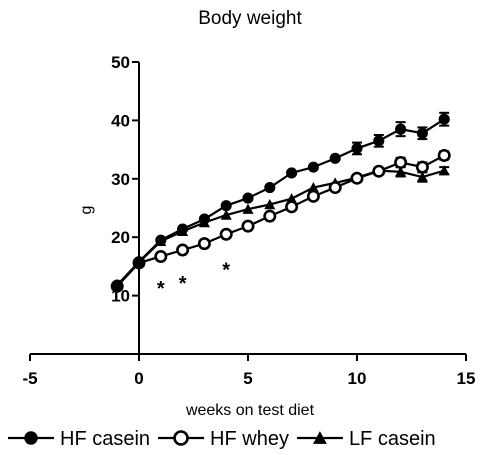 This screenshot has width=483, height=455. What do you see at coordinates (120, 237) in the screenshot?
I see `y-tick-label: 20` at bounding box center [120, 237].